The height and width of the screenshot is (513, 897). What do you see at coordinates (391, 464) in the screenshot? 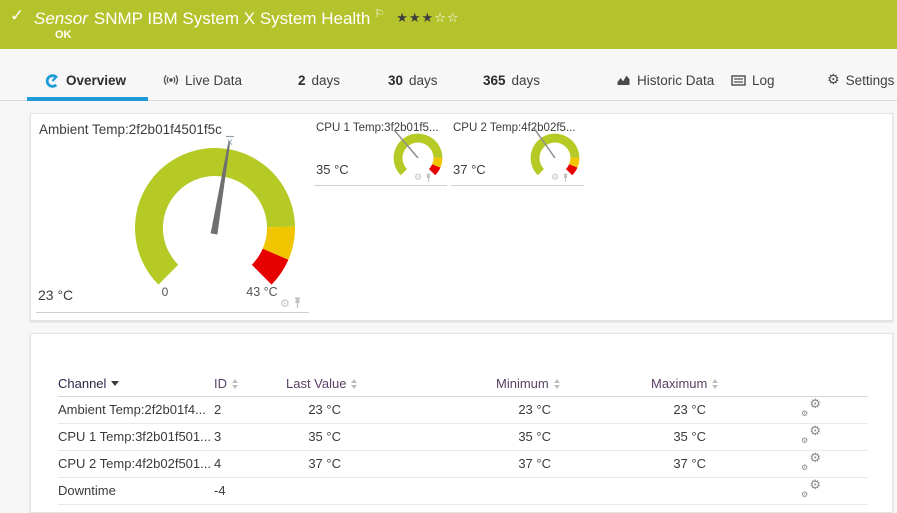
I see `last-value-cell: 37 °C` at bounding box center [391, 464].